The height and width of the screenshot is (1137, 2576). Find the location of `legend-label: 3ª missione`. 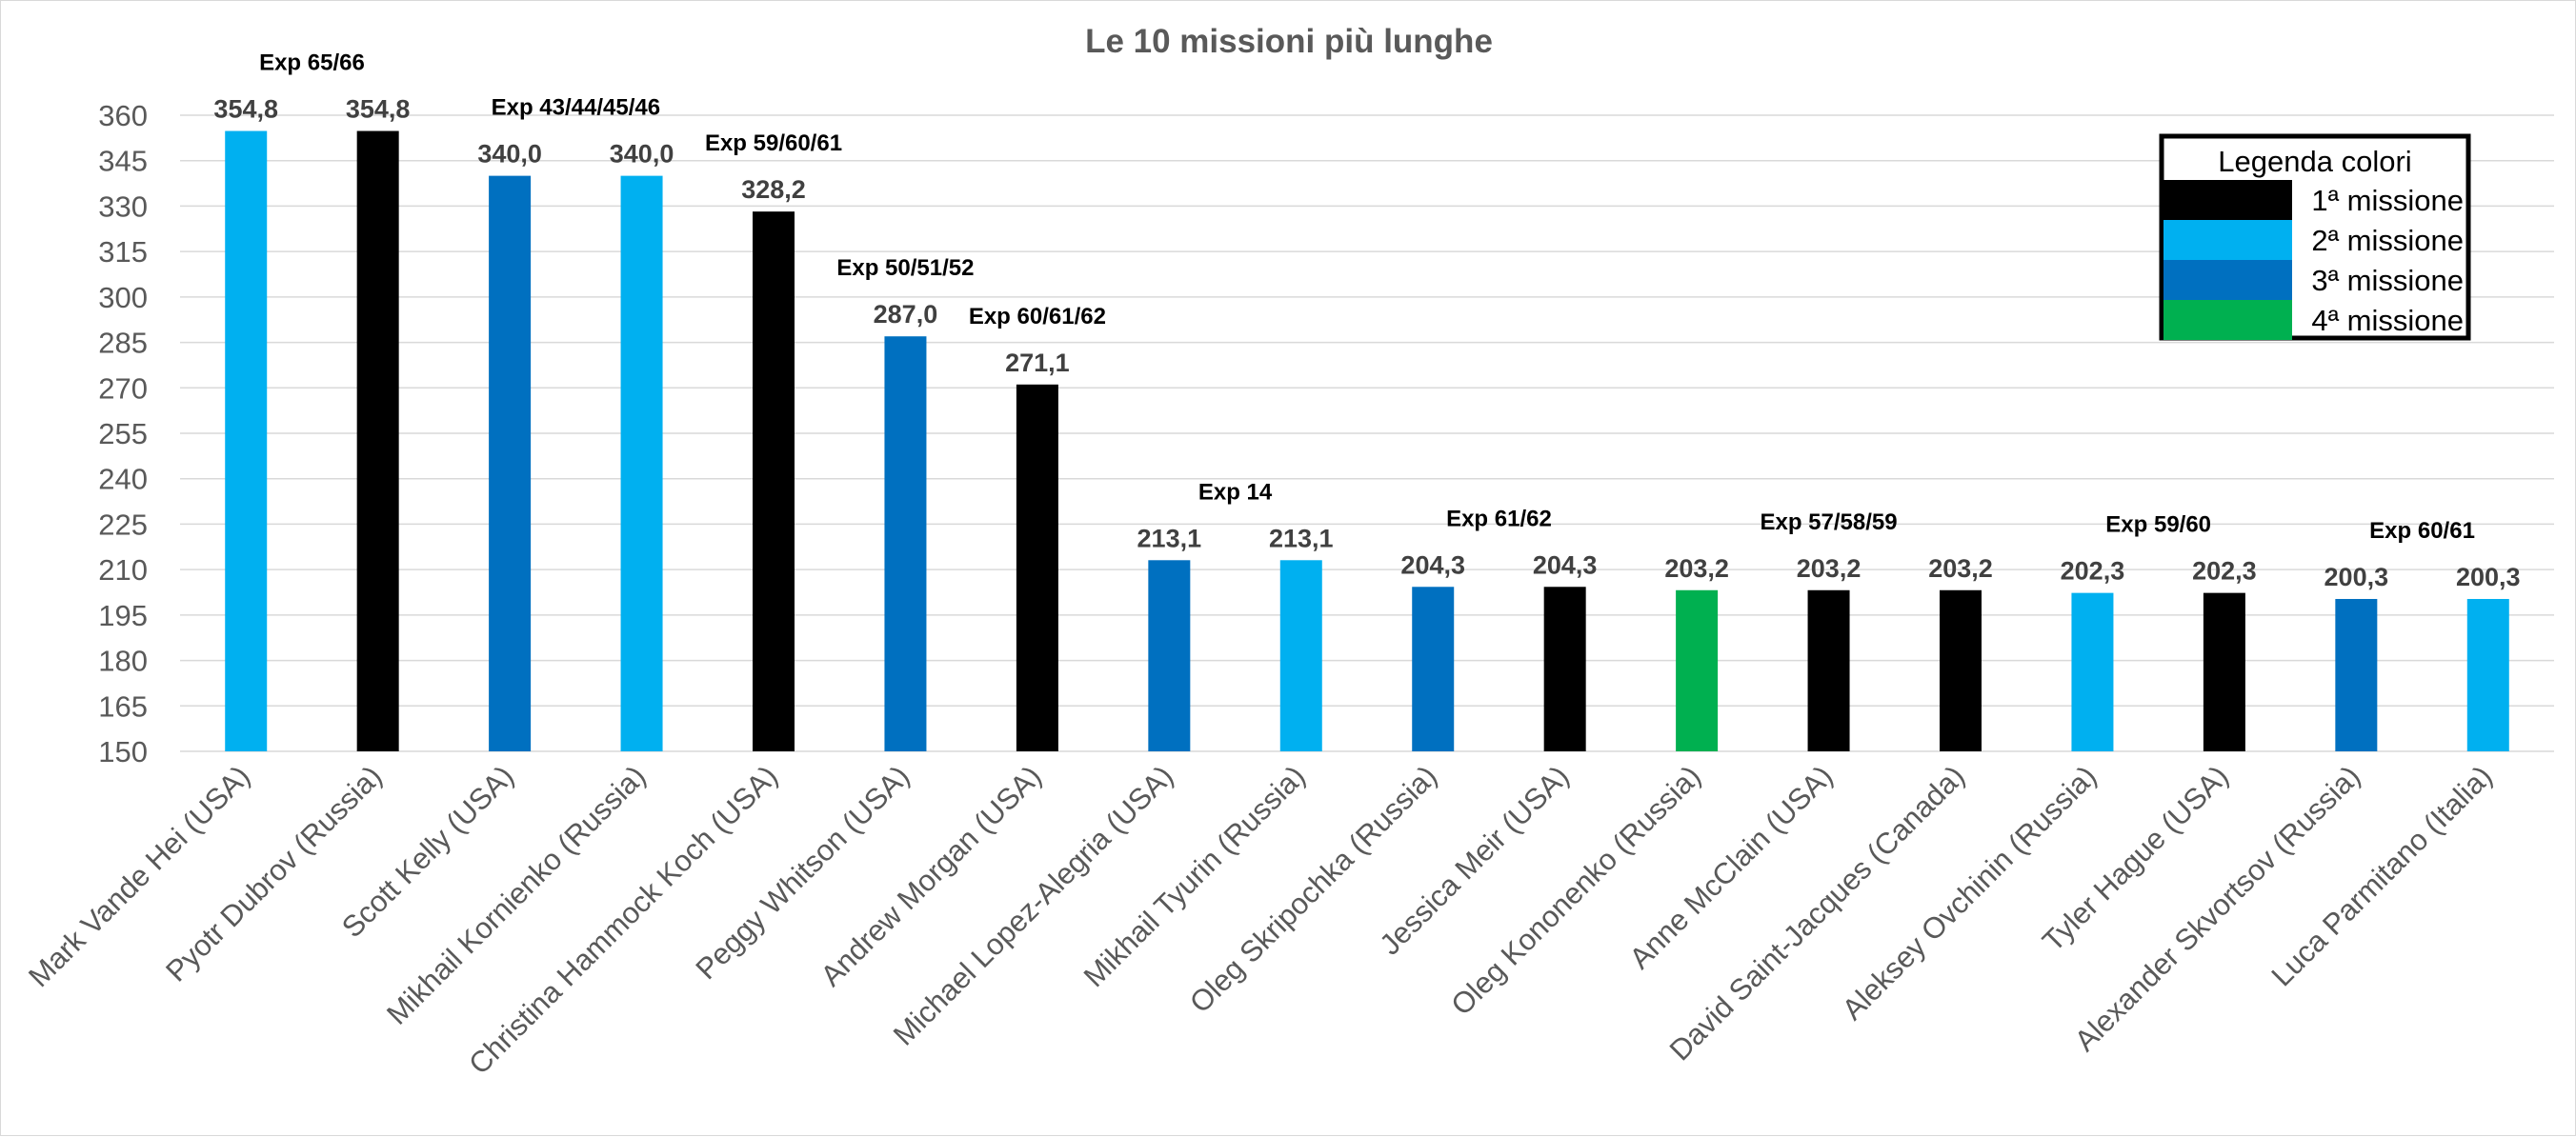

legend-label: 3ª missione is located at coordinates (2388, 280).